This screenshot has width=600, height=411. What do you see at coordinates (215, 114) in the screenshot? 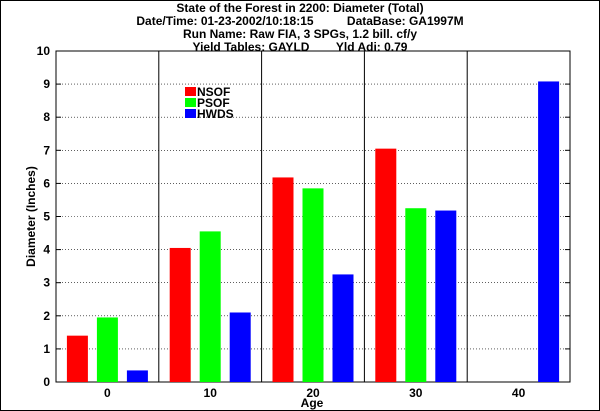
I see `legend-label-hwds: HWDS` at bounding box center [215, 114].